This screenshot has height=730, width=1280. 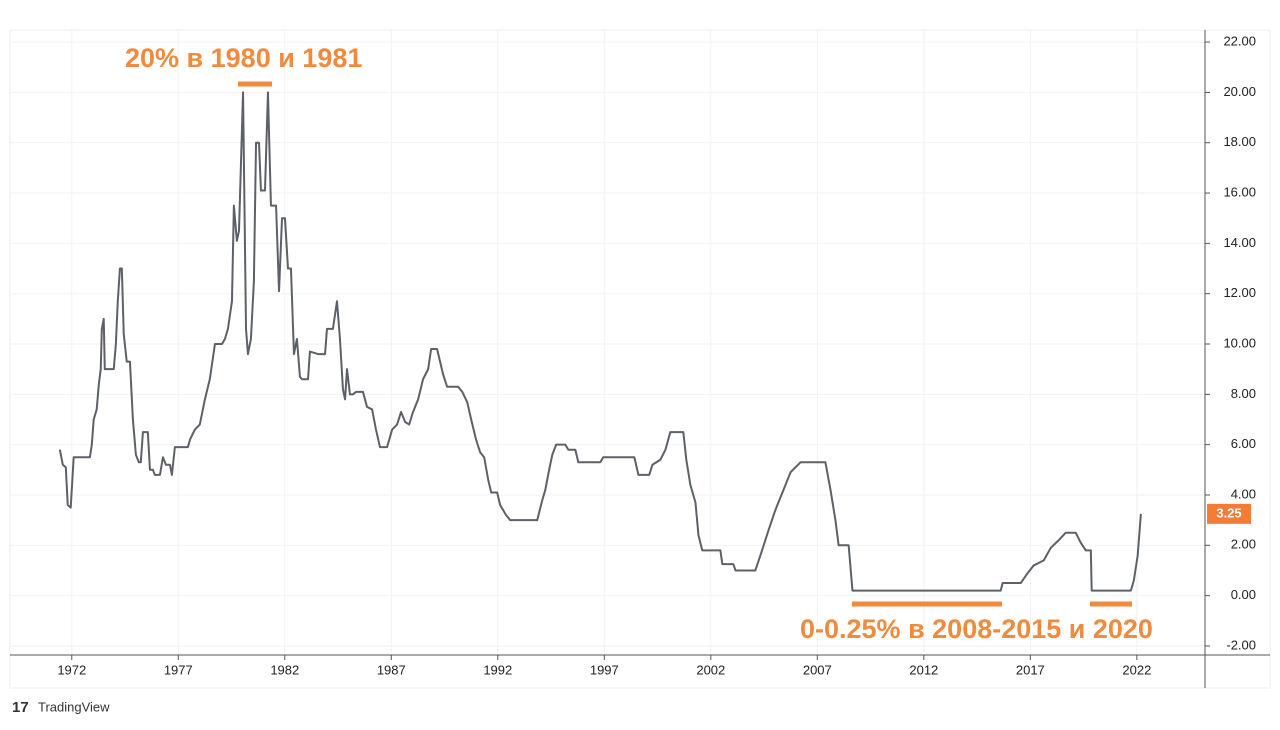 What do you see at coordinates (604, 669) in the screenshot?
I see `x-tick-label: 1997` at bounding box center [604, 669].